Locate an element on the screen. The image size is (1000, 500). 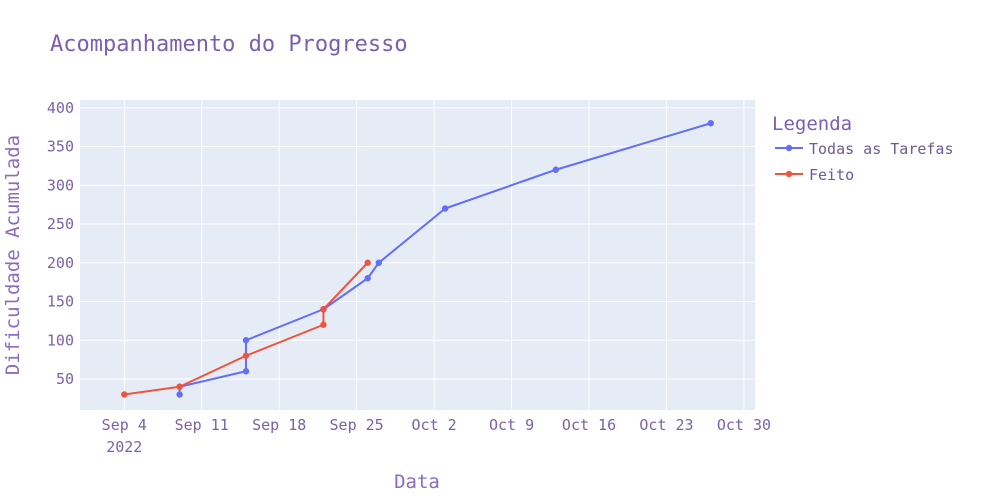
legend: Legenda Todas as Tarefas Feito is located at coordinates (863, 148).